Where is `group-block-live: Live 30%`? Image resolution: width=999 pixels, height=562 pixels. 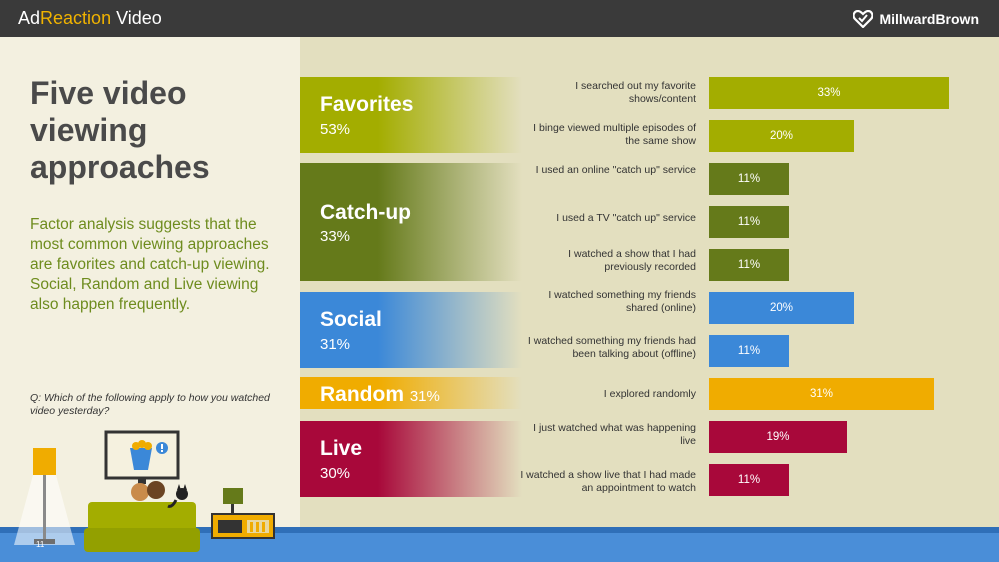
group-block-live: Live 30% is located at coordinates (411, 459).